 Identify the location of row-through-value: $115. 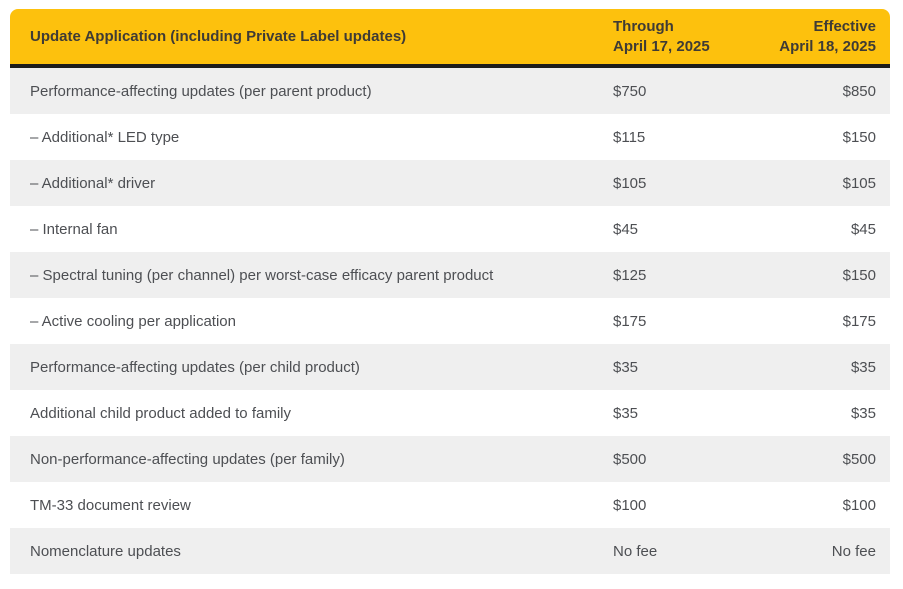
(629, 137).